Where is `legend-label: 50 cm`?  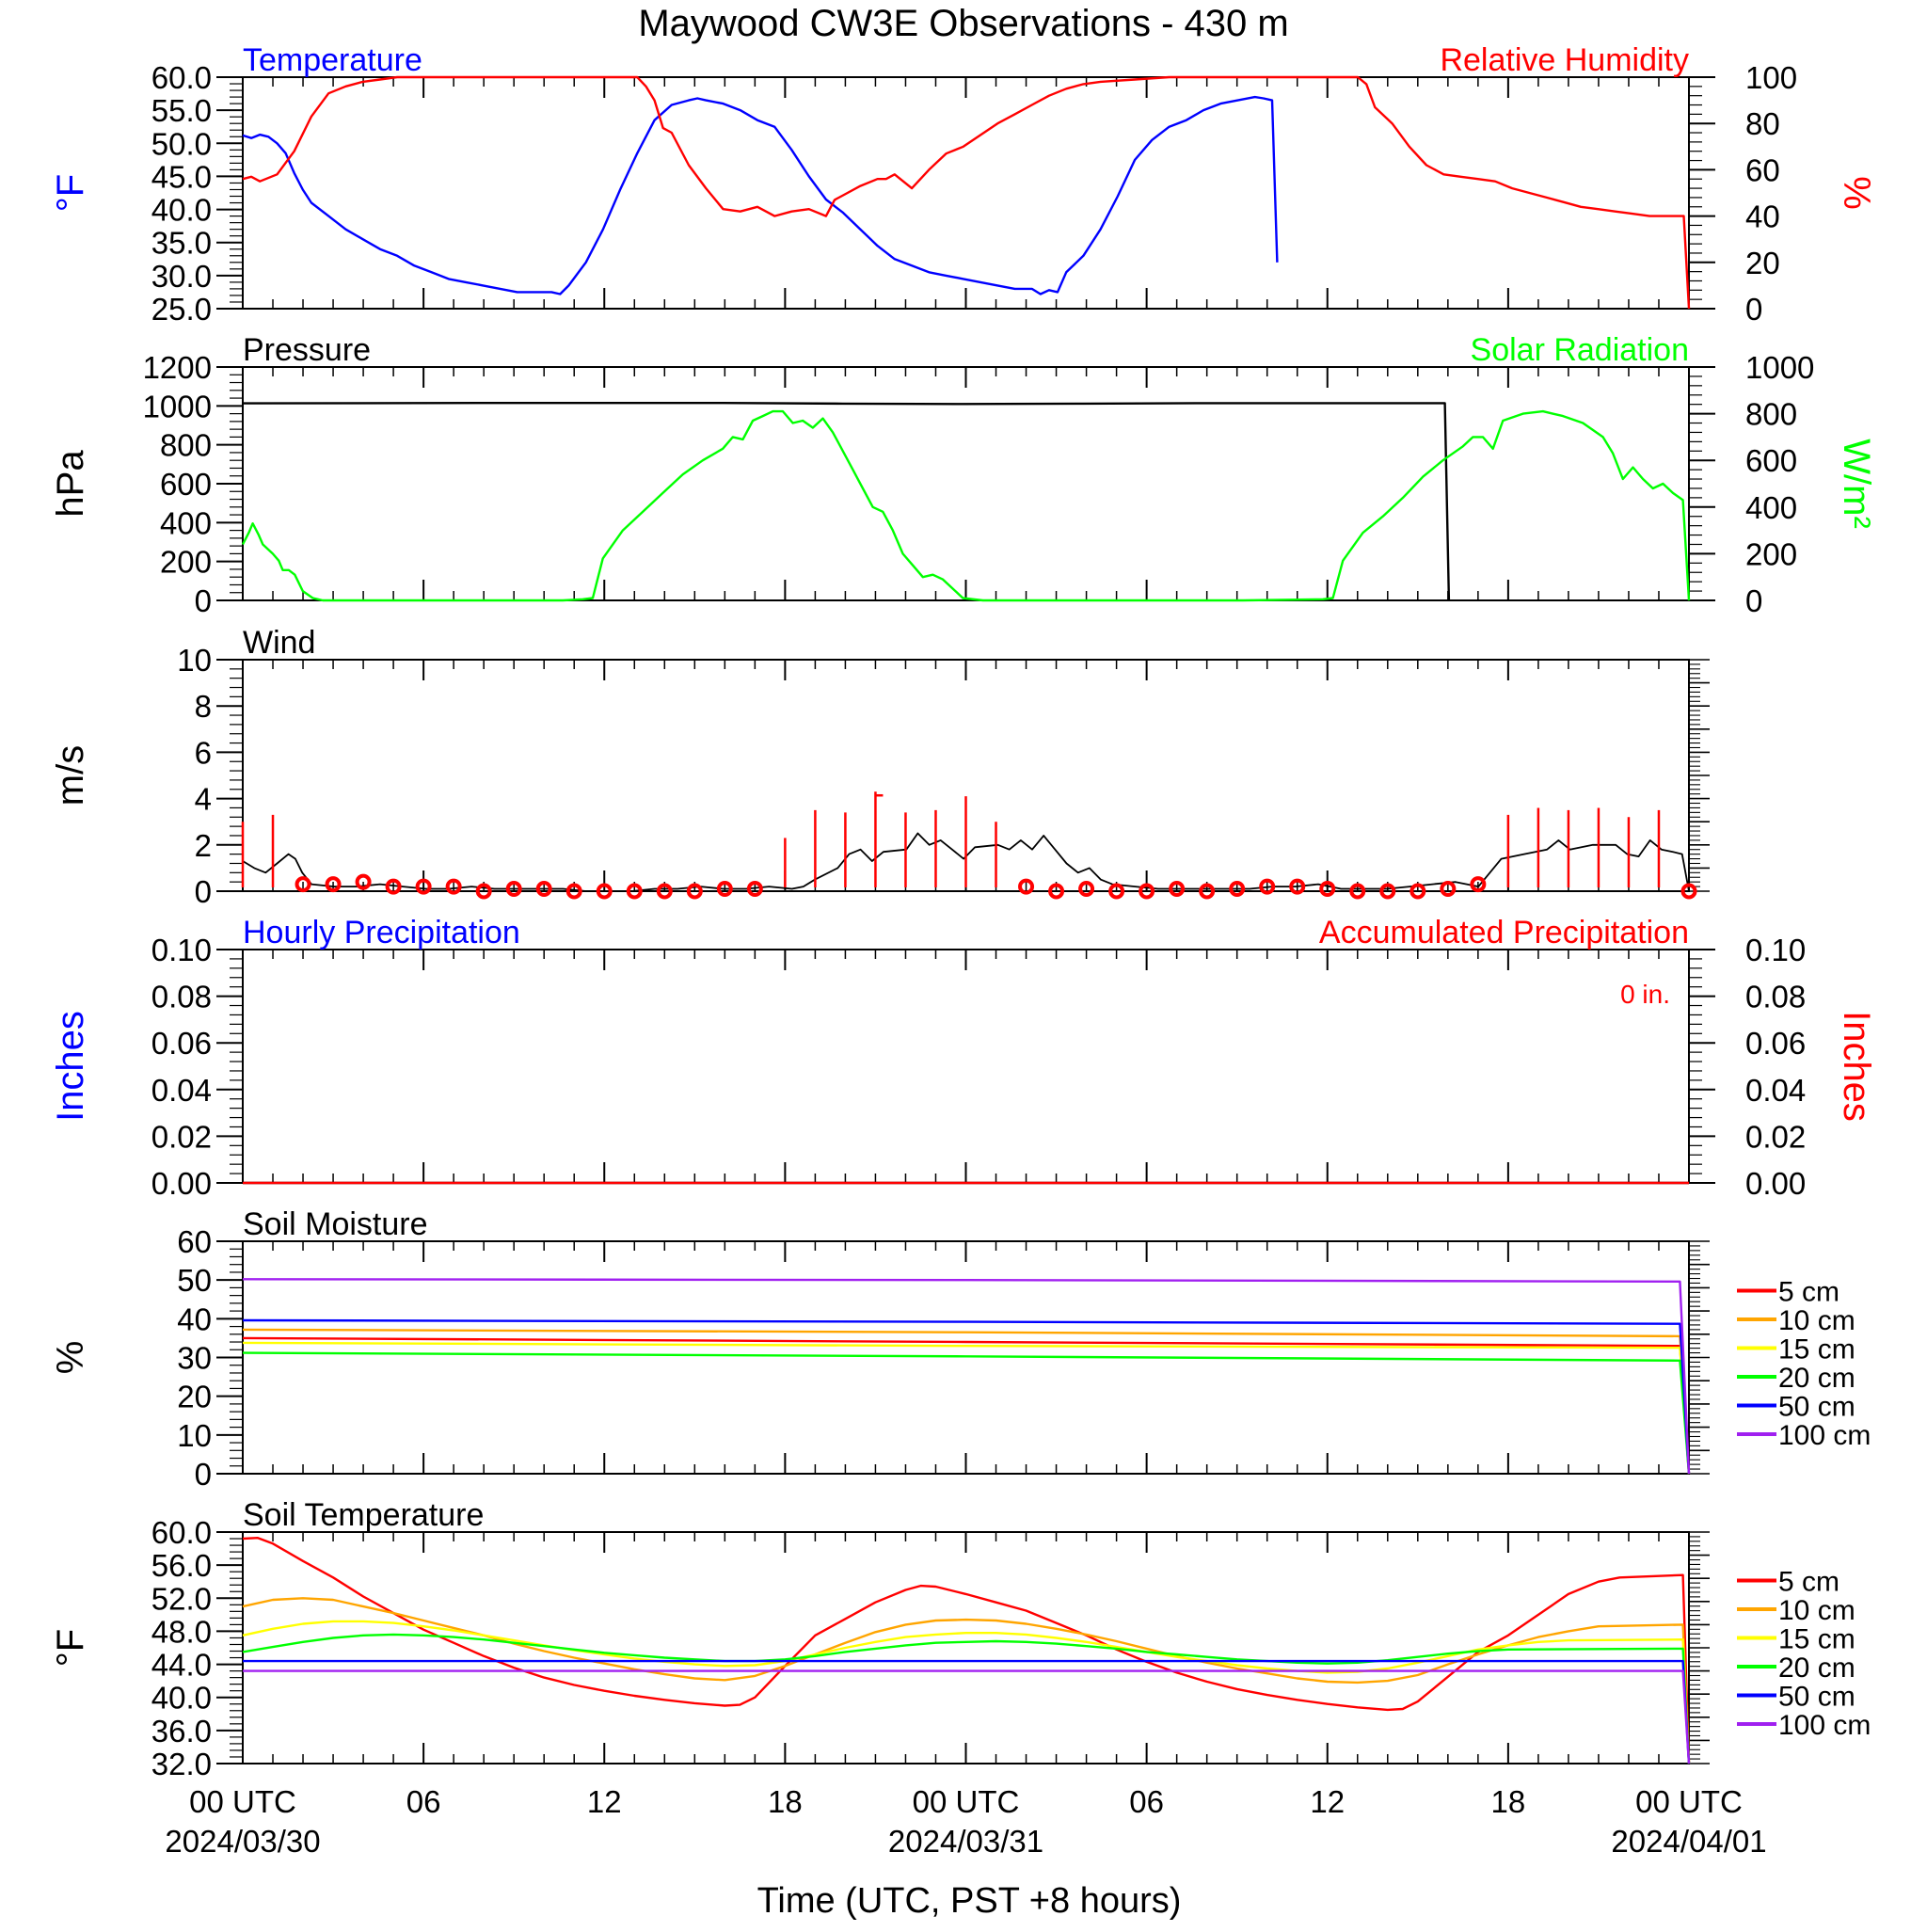
legend-label: 50 cm is located at coordinates (1816, 1407).